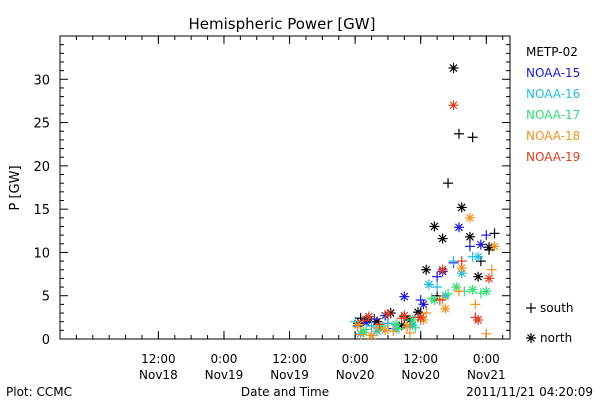  I want to click on legend-noaa-19: NOAA-19, so click(553, 157).